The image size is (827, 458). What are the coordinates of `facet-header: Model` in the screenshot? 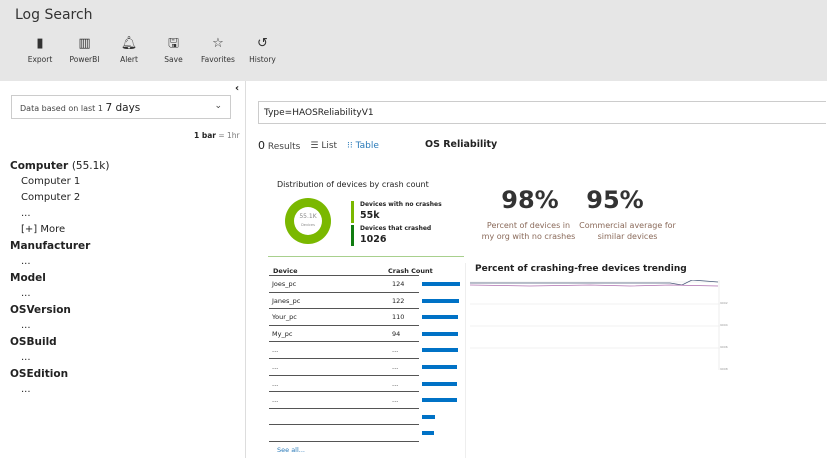 It's located at (28, 278).